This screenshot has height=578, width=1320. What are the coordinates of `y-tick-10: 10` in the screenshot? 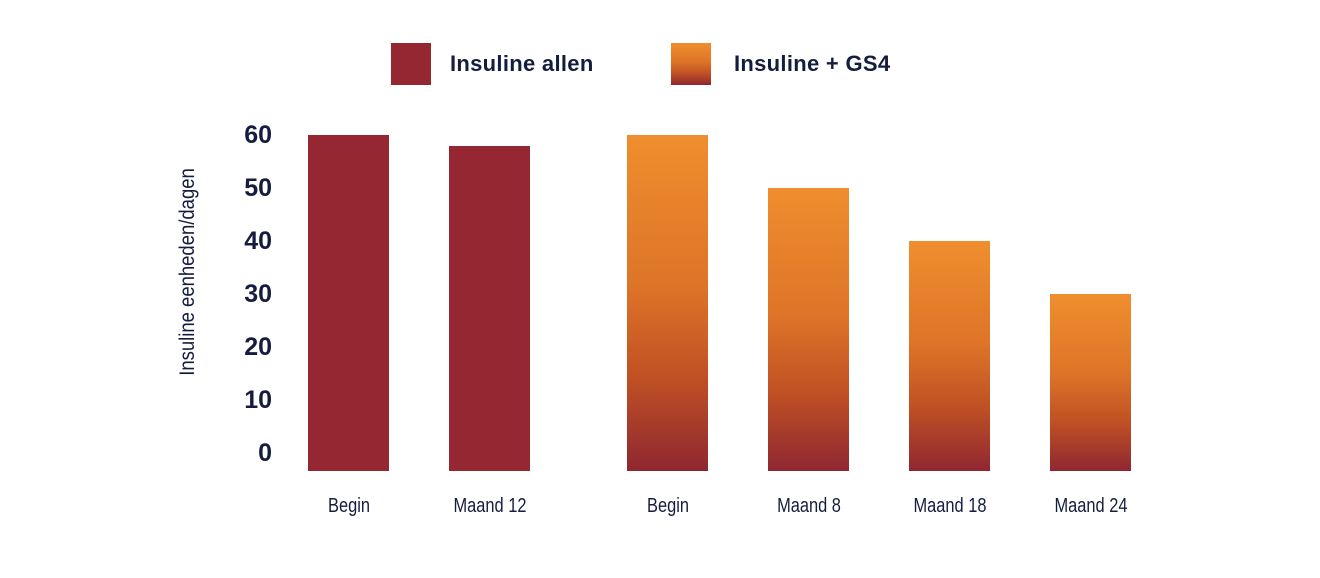 It's located at (258, 400).